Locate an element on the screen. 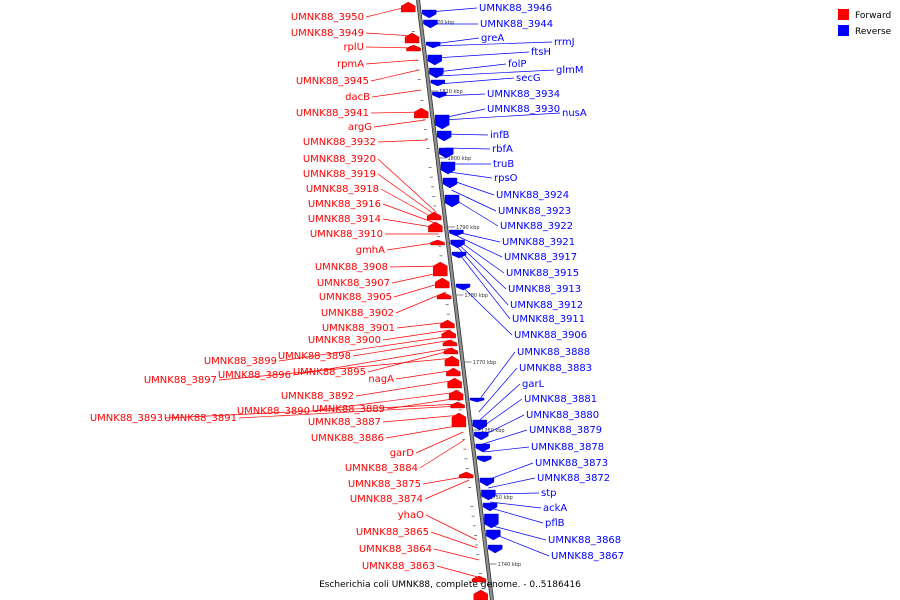 The height and width of the screenshot is (600, 900). forward-gene-label: UMNK88_3907 is located at coordinates (353, 283).